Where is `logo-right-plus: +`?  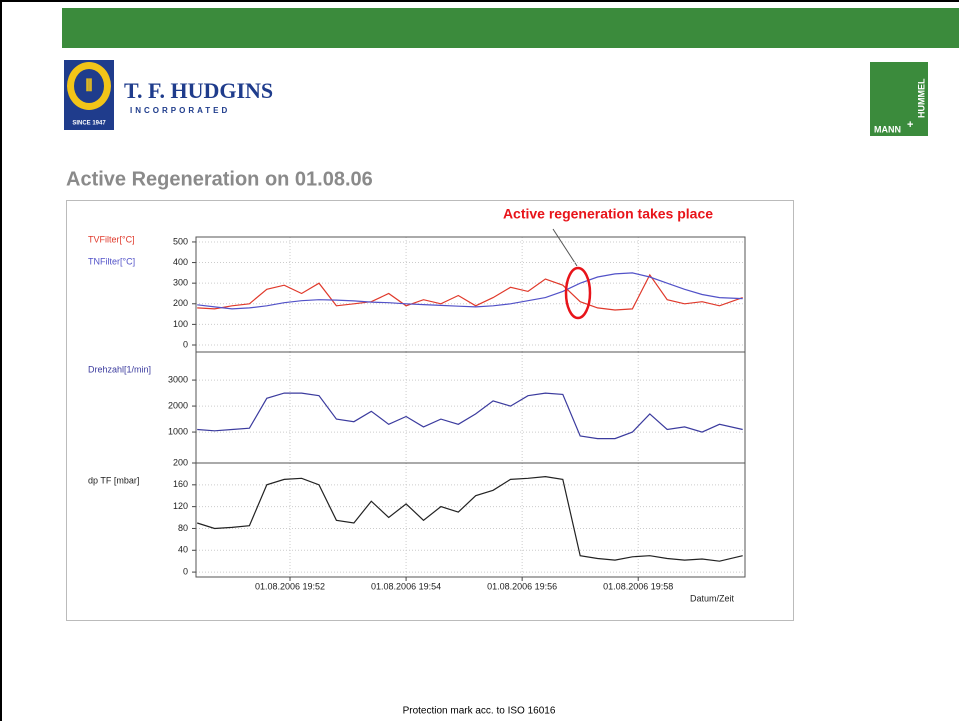
logo-right-plus: + is located at coordinates (910, 125).